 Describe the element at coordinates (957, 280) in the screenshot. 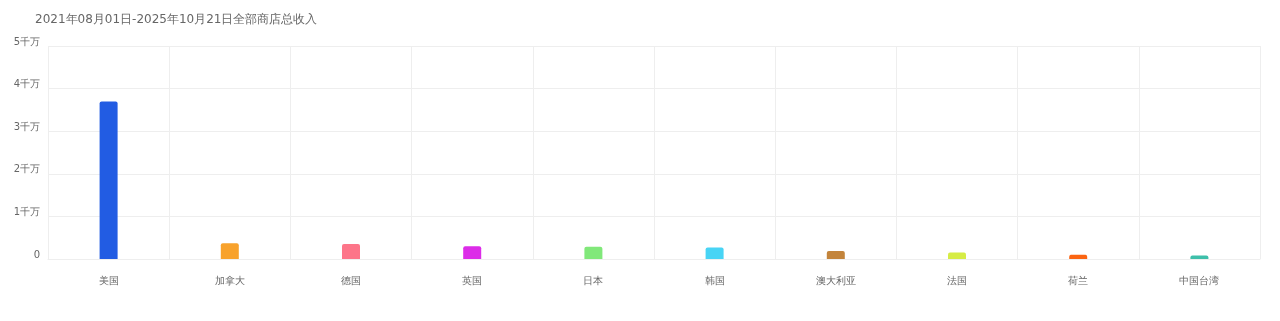

I see `x-tick-label: 法国` at that location.